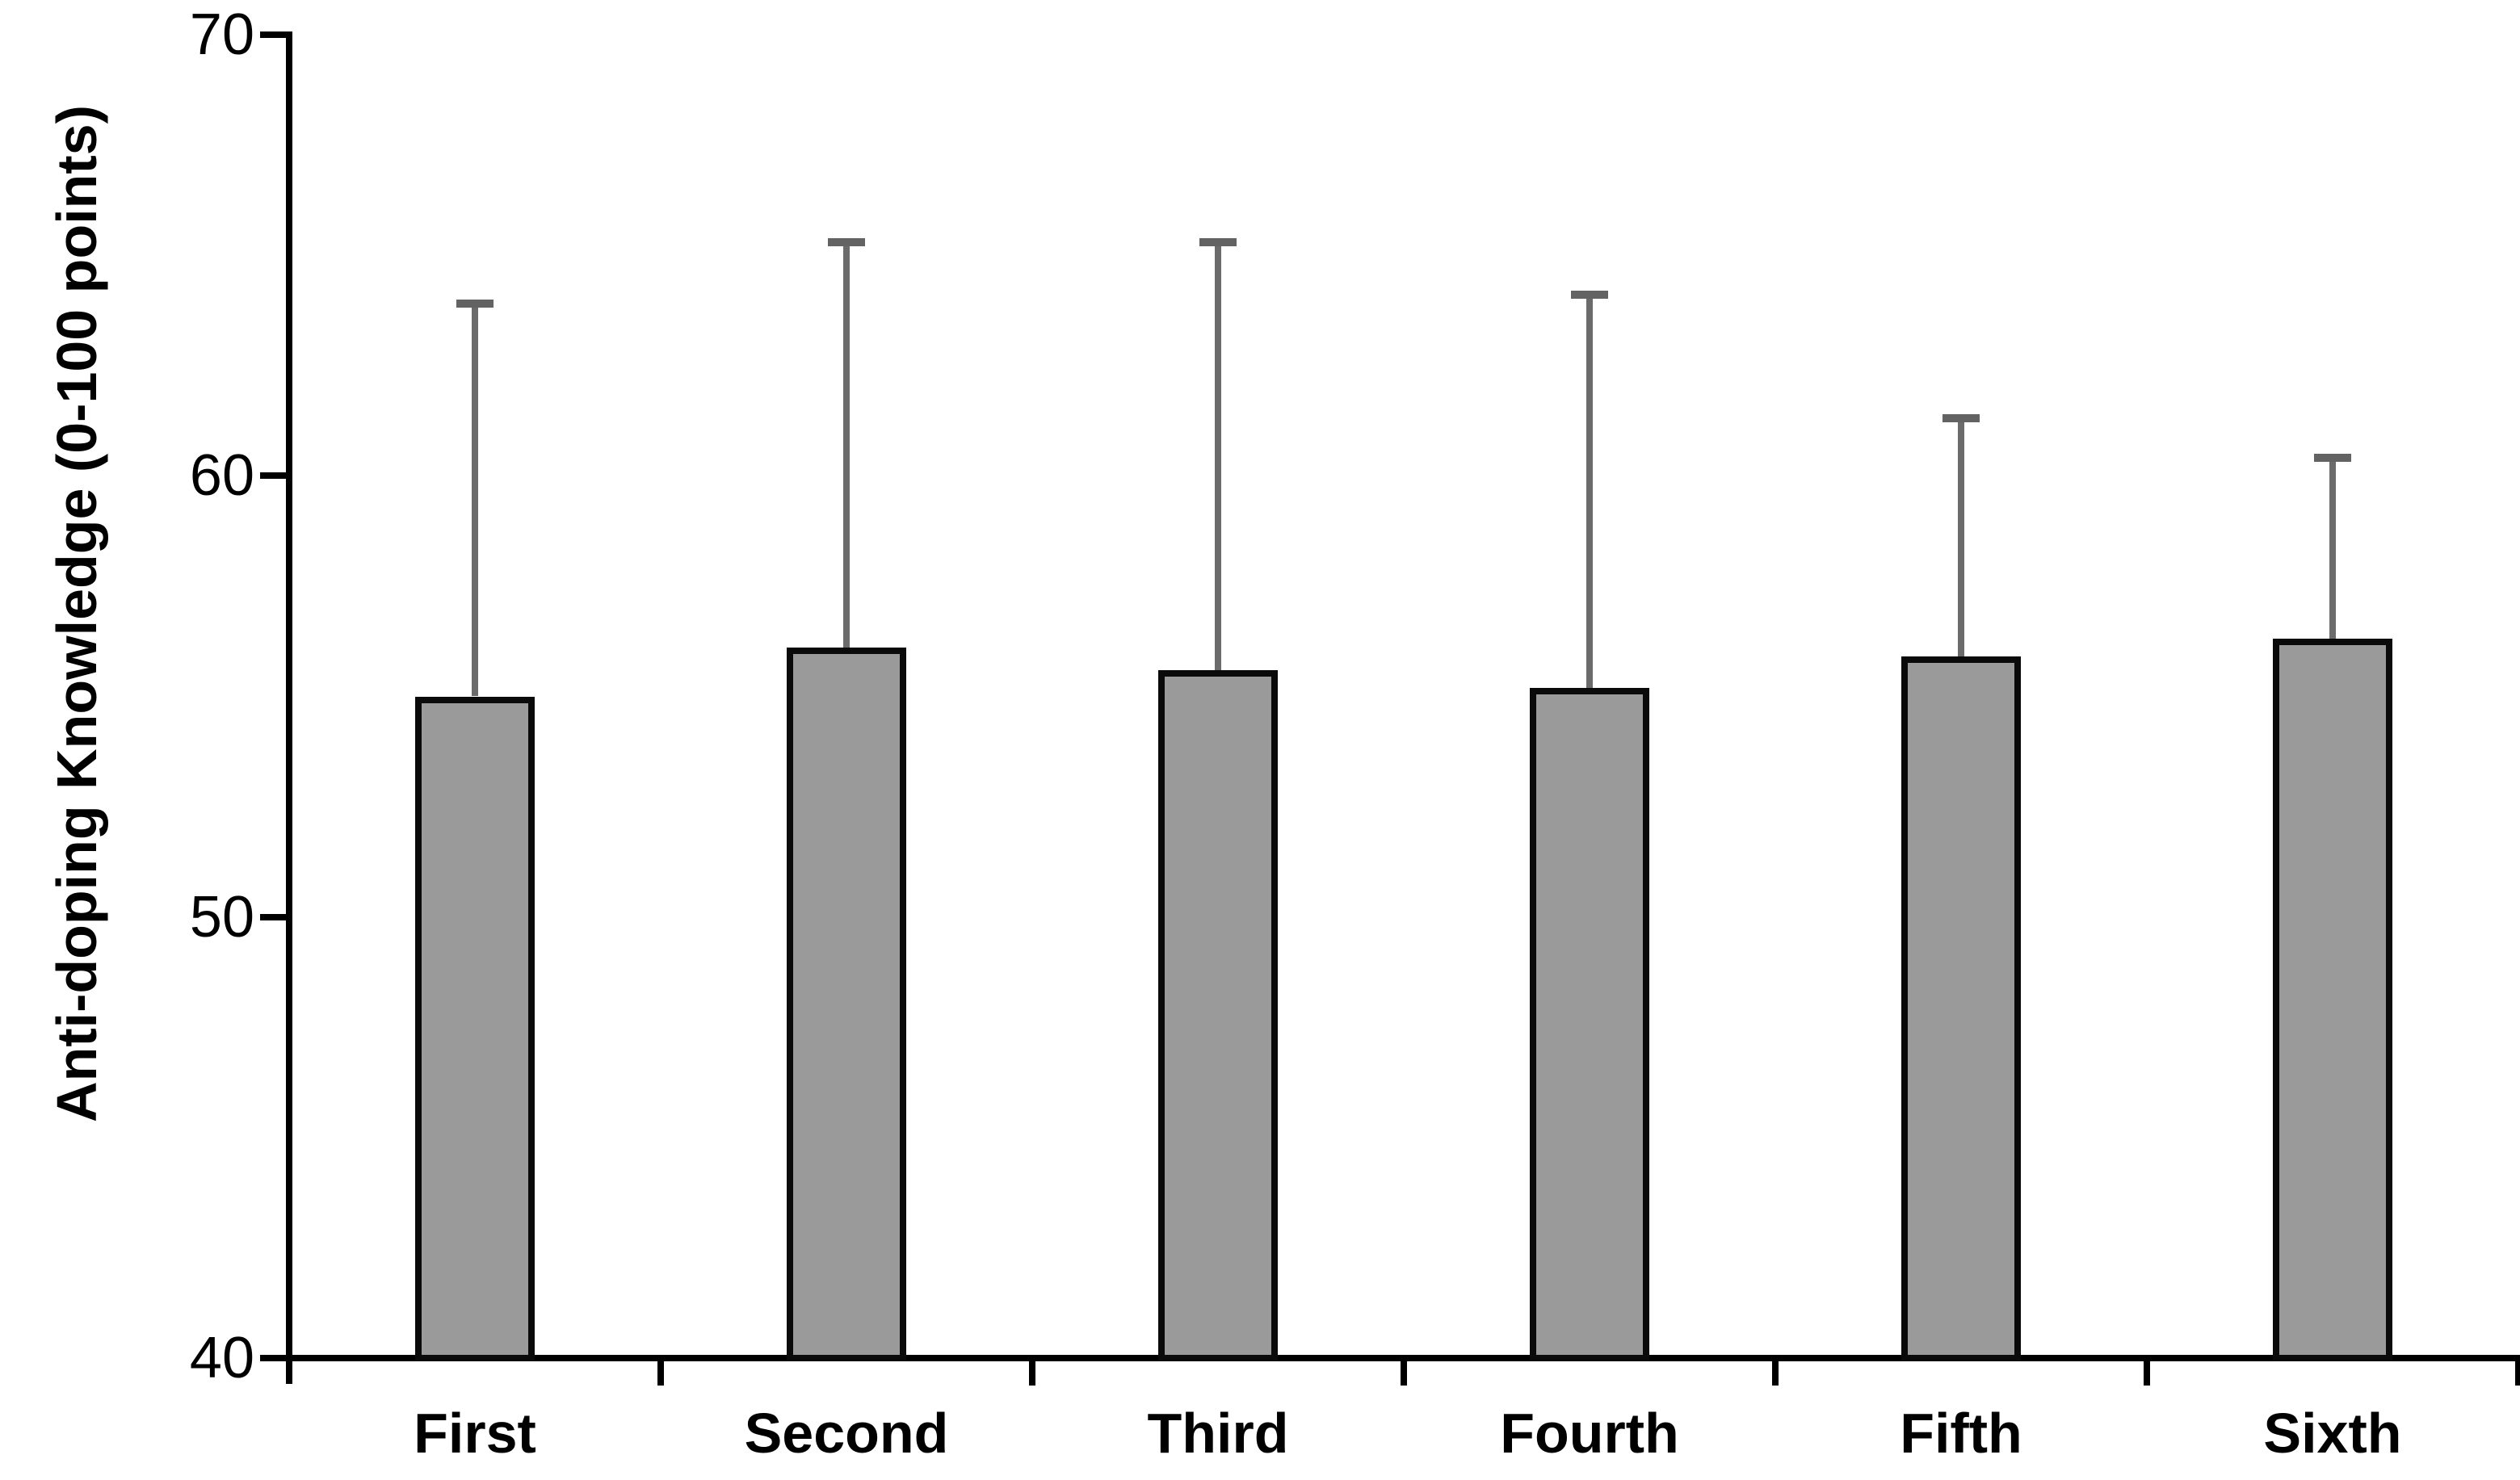  What do you see at coordinates (1218, 1433) in the screenshot?
I see `x-tick-label-third: Third` at bounding box center [1218, 1433].